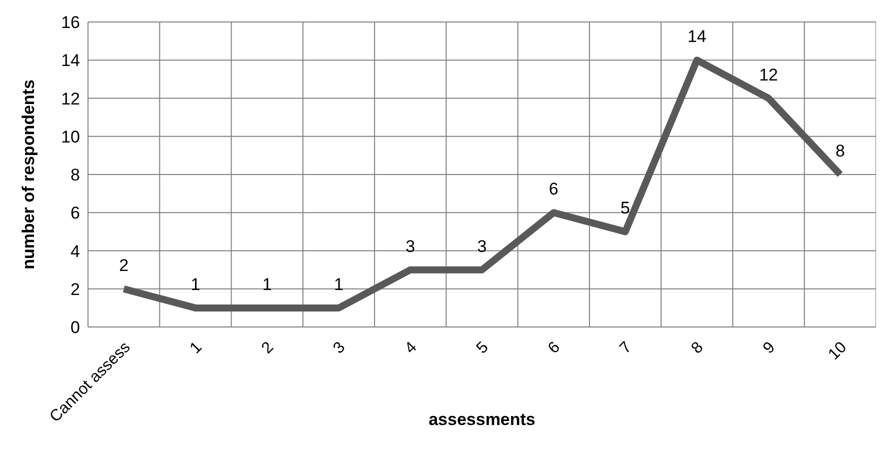 The width and height of the screenshot is (884, 455). What do you see at coordinates (70, 98) in the screenshot?
I see `y-tick-label: 12` at bounding box center [70, 98].